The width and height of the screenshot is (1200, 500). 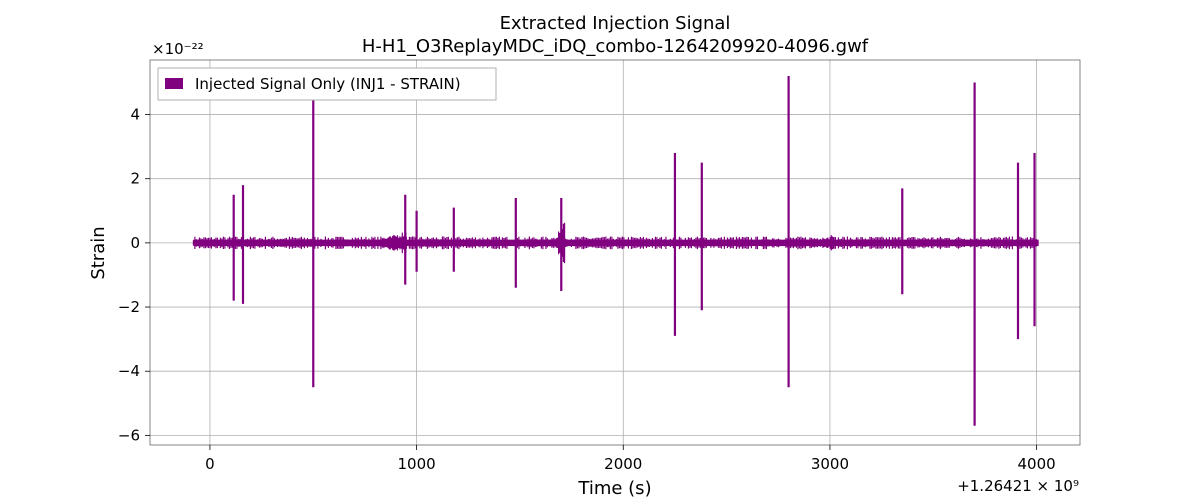 I want to click on y-scale-label: ×10⁻²², so click(x=178, y=49).